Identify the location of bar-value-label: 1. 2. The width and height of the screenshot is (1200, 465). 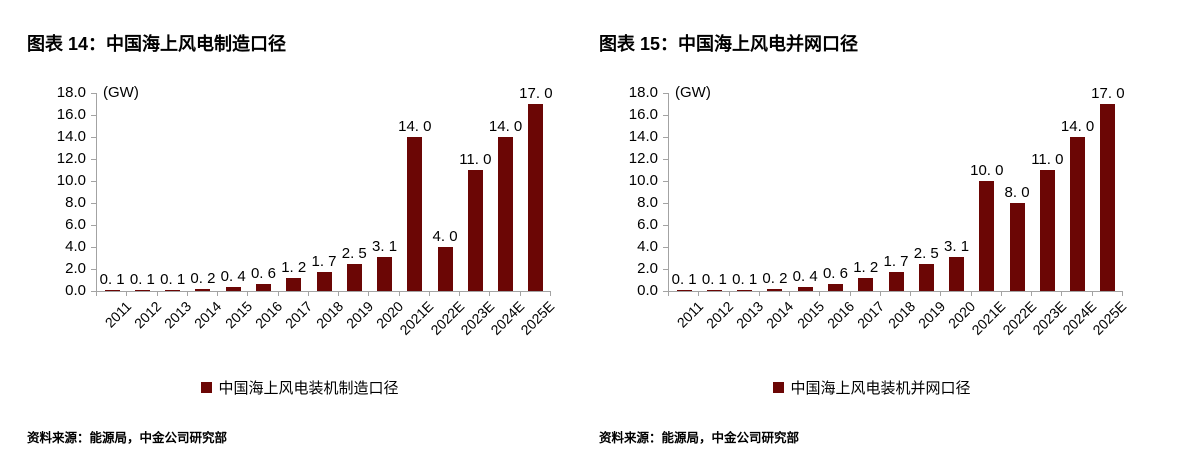
(866, 267).